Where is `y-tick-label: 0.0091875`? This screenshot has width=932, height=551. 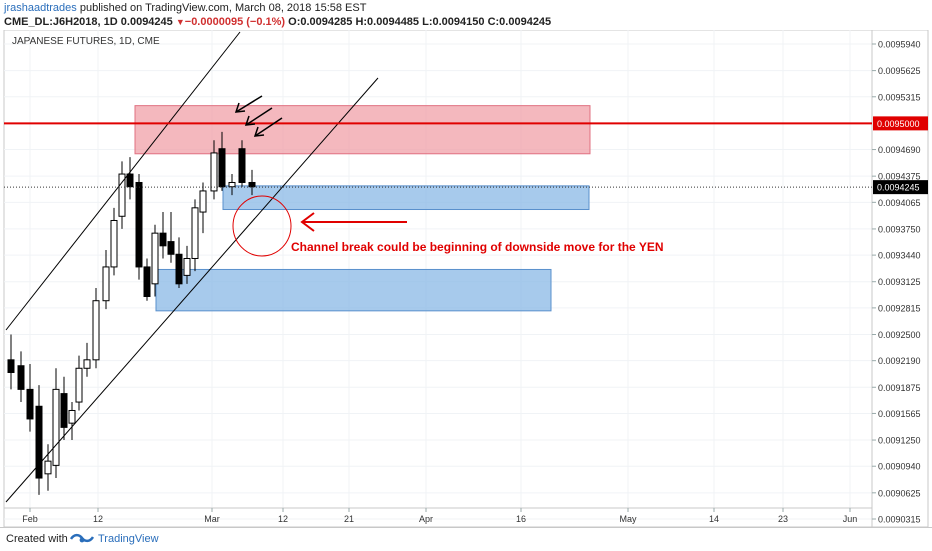 y-tick-label: 0.0091875 is located at coordinates (899, 388).